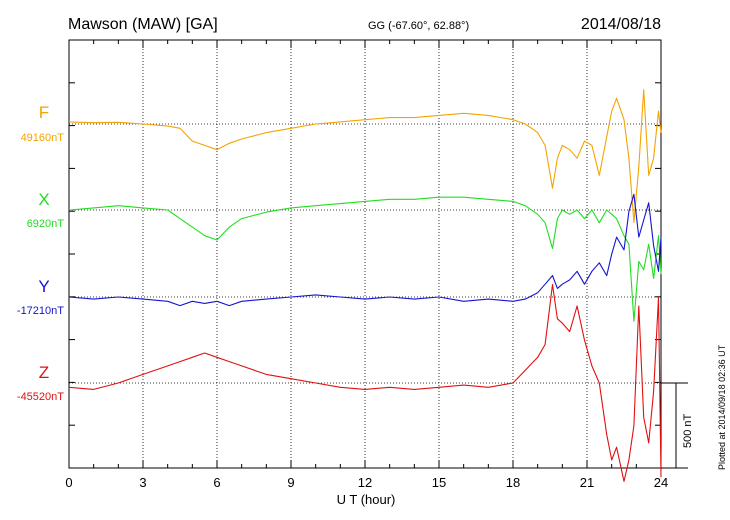 The height and width of the screenshot is (520, 730). Describe the element at coordinates (722, 407) in the screenshot. I see `plotted-at-label: Plotted at 2014/09/18 02:36 UT` at that location.